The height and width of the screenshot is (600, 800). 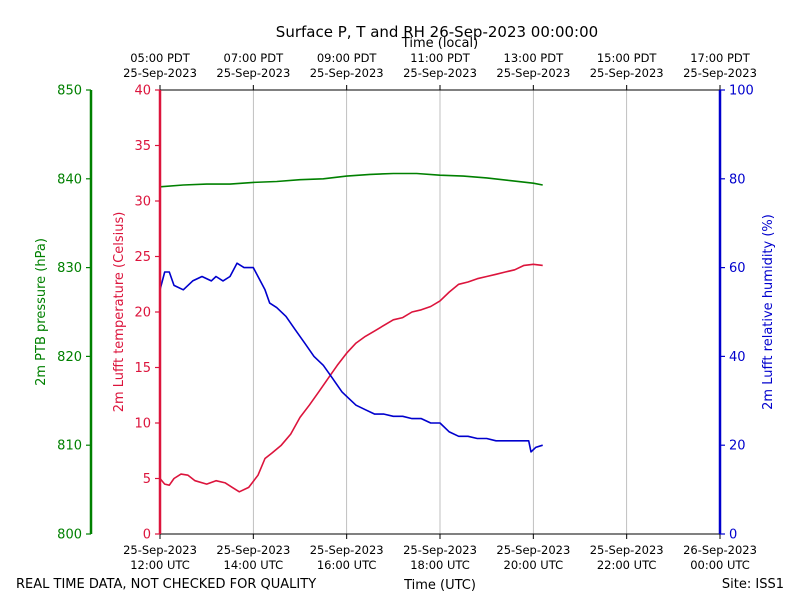 I want to click on x-tick-label-bottom: 16:00 UTC, so click(x=347, y=565).